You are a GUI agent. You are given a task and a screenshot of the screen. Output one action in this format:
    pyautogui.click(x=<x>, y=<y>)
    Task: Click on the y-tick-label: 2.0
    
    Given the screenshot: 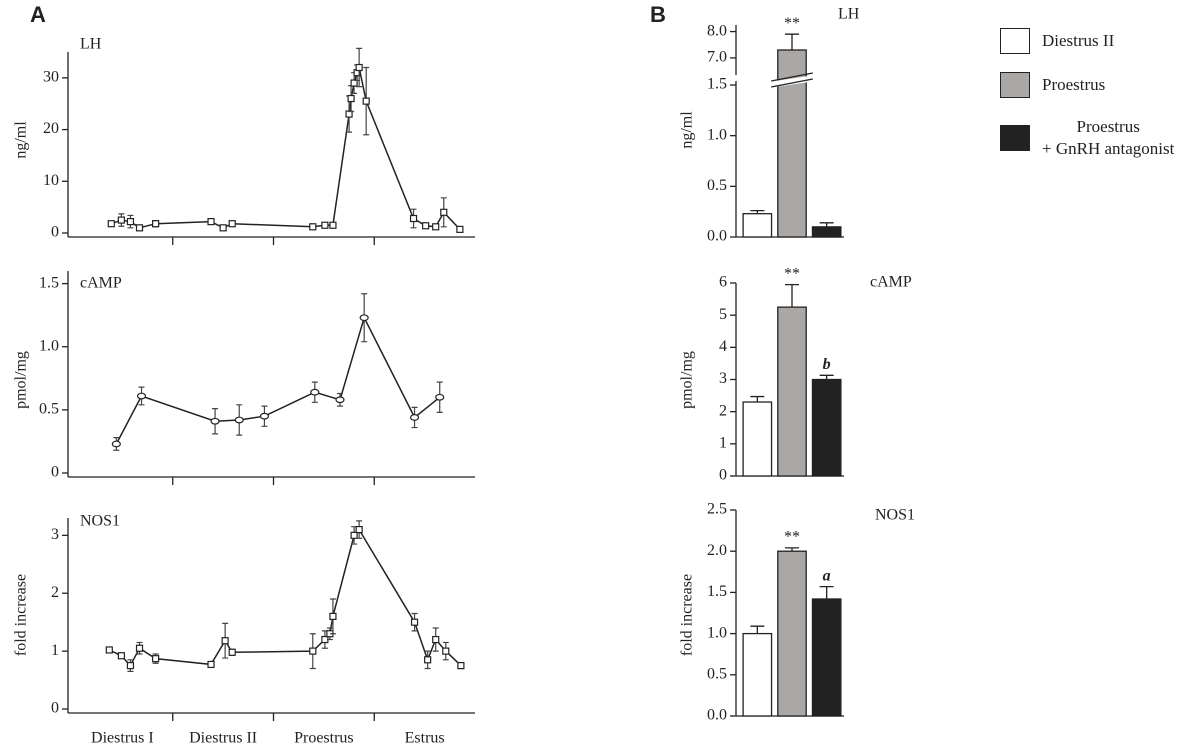 What is the action you would take?
    pyautogui.click(x=717, y=550)
    